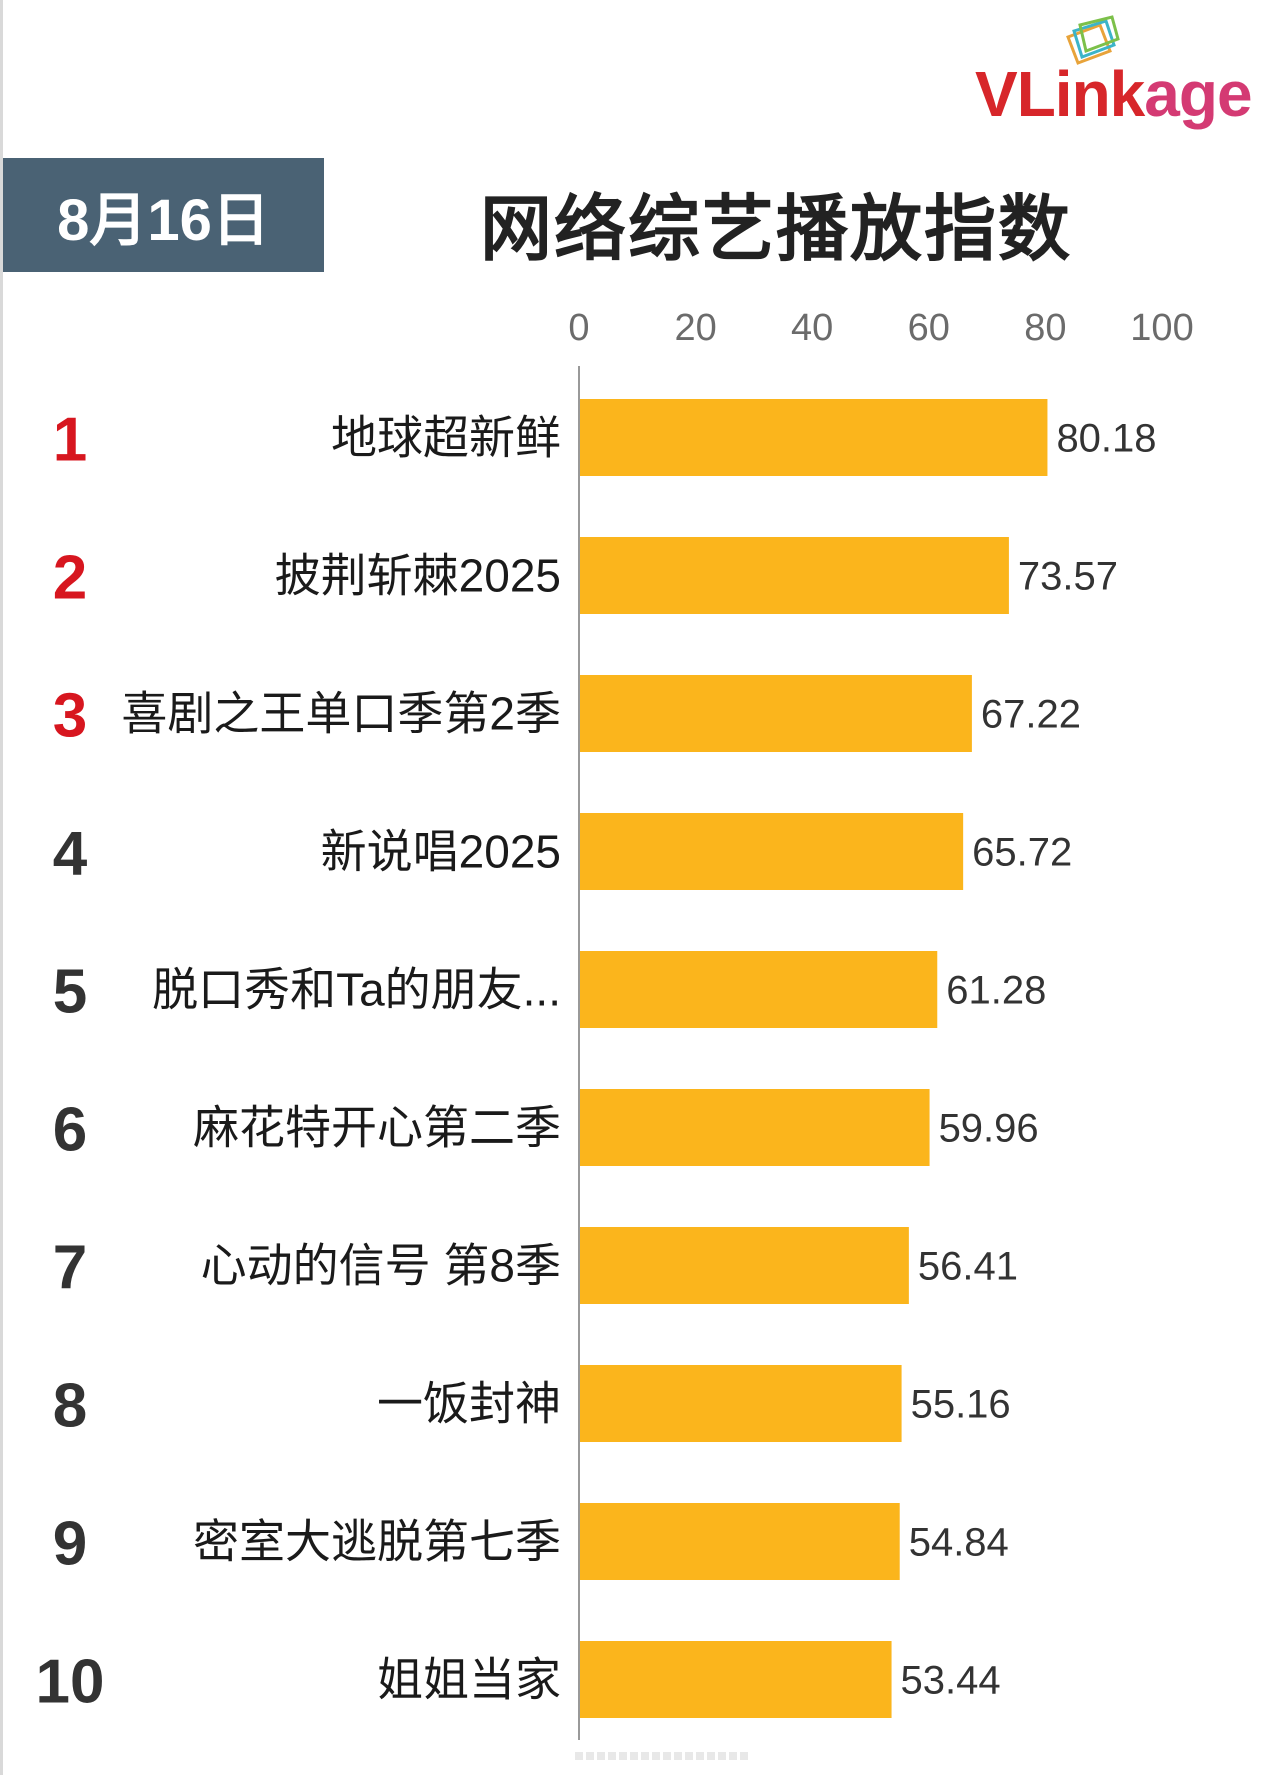  Describe the element at coordinates (70, 992) in the screenshot. I see `rank-label: 5` at that location.